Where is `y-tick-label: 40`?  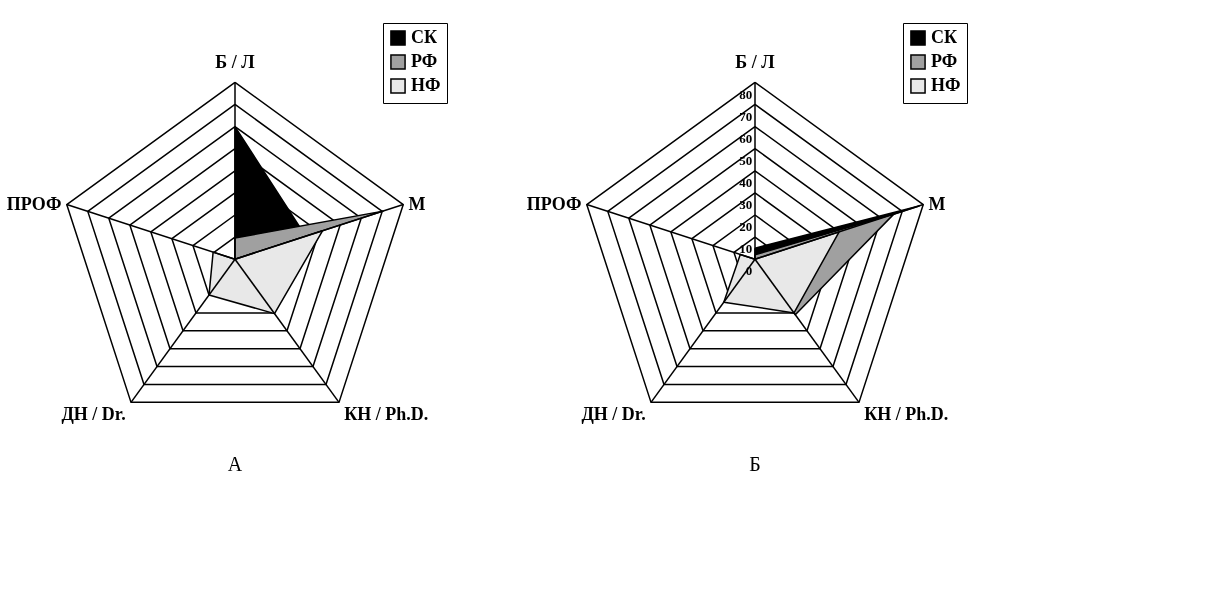 y-tick-label: 40 is located at coordinates (746, 182).